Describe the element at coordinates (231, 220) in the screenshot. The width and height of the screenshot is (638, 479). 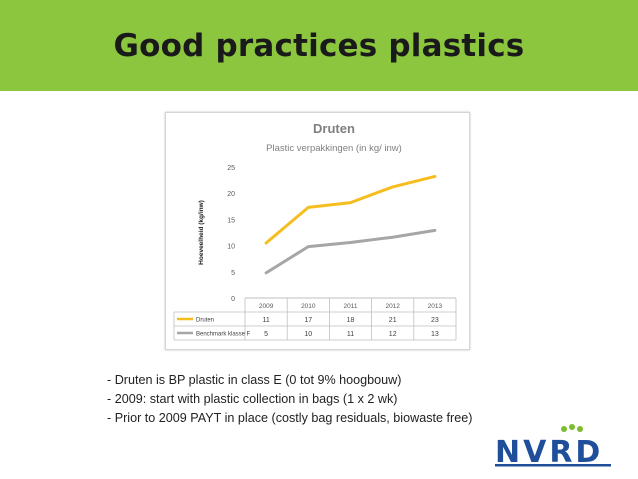
I see `y-tick-label: 15` at that location.